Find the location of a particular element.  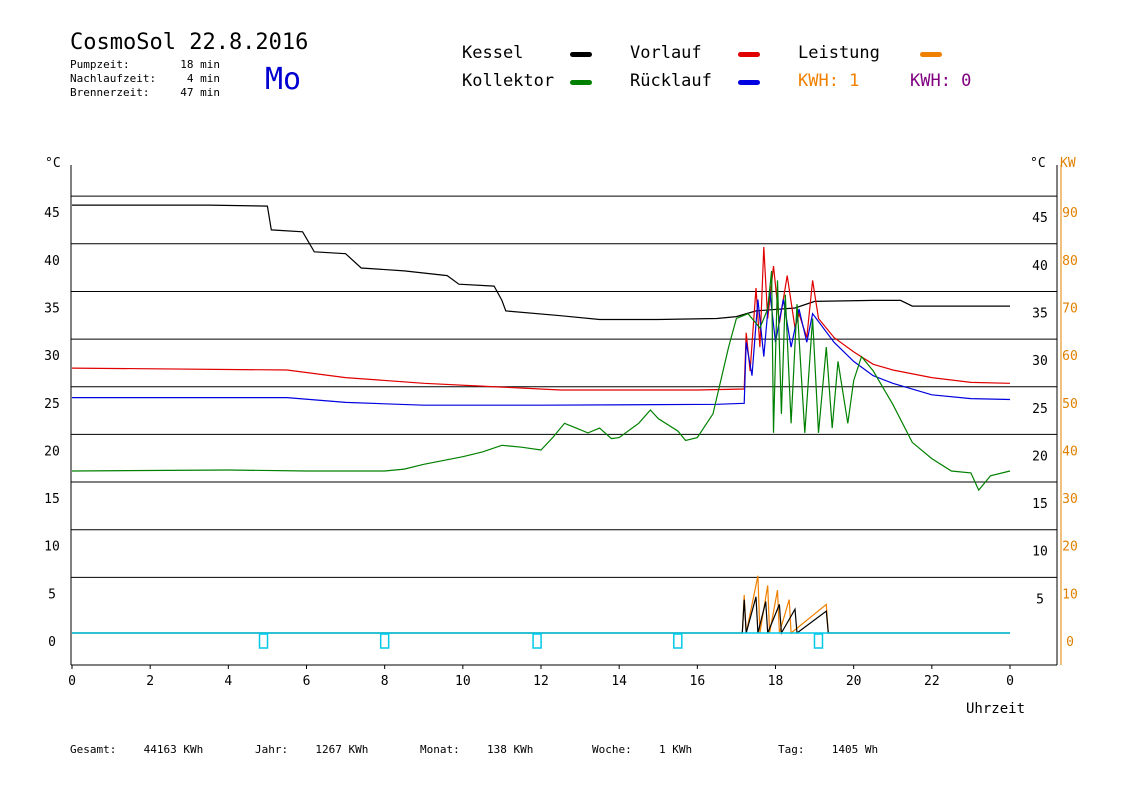

info-row: Nachlaufzeit: 4 min is located at coordinates (145, 78).